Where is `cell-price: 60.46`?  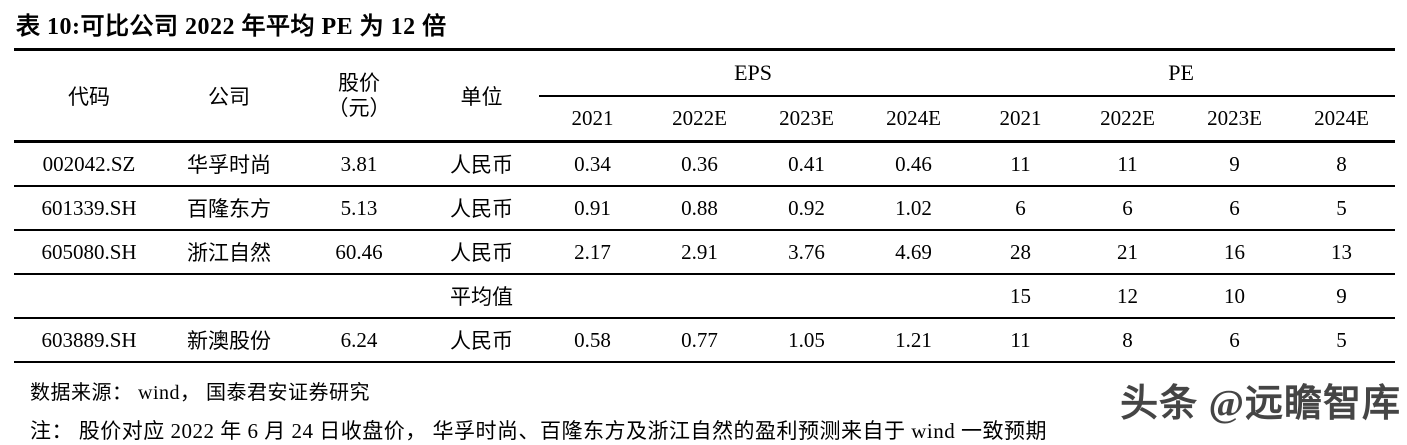 cell-price: 60.46 is located at coordinates (359, 252).